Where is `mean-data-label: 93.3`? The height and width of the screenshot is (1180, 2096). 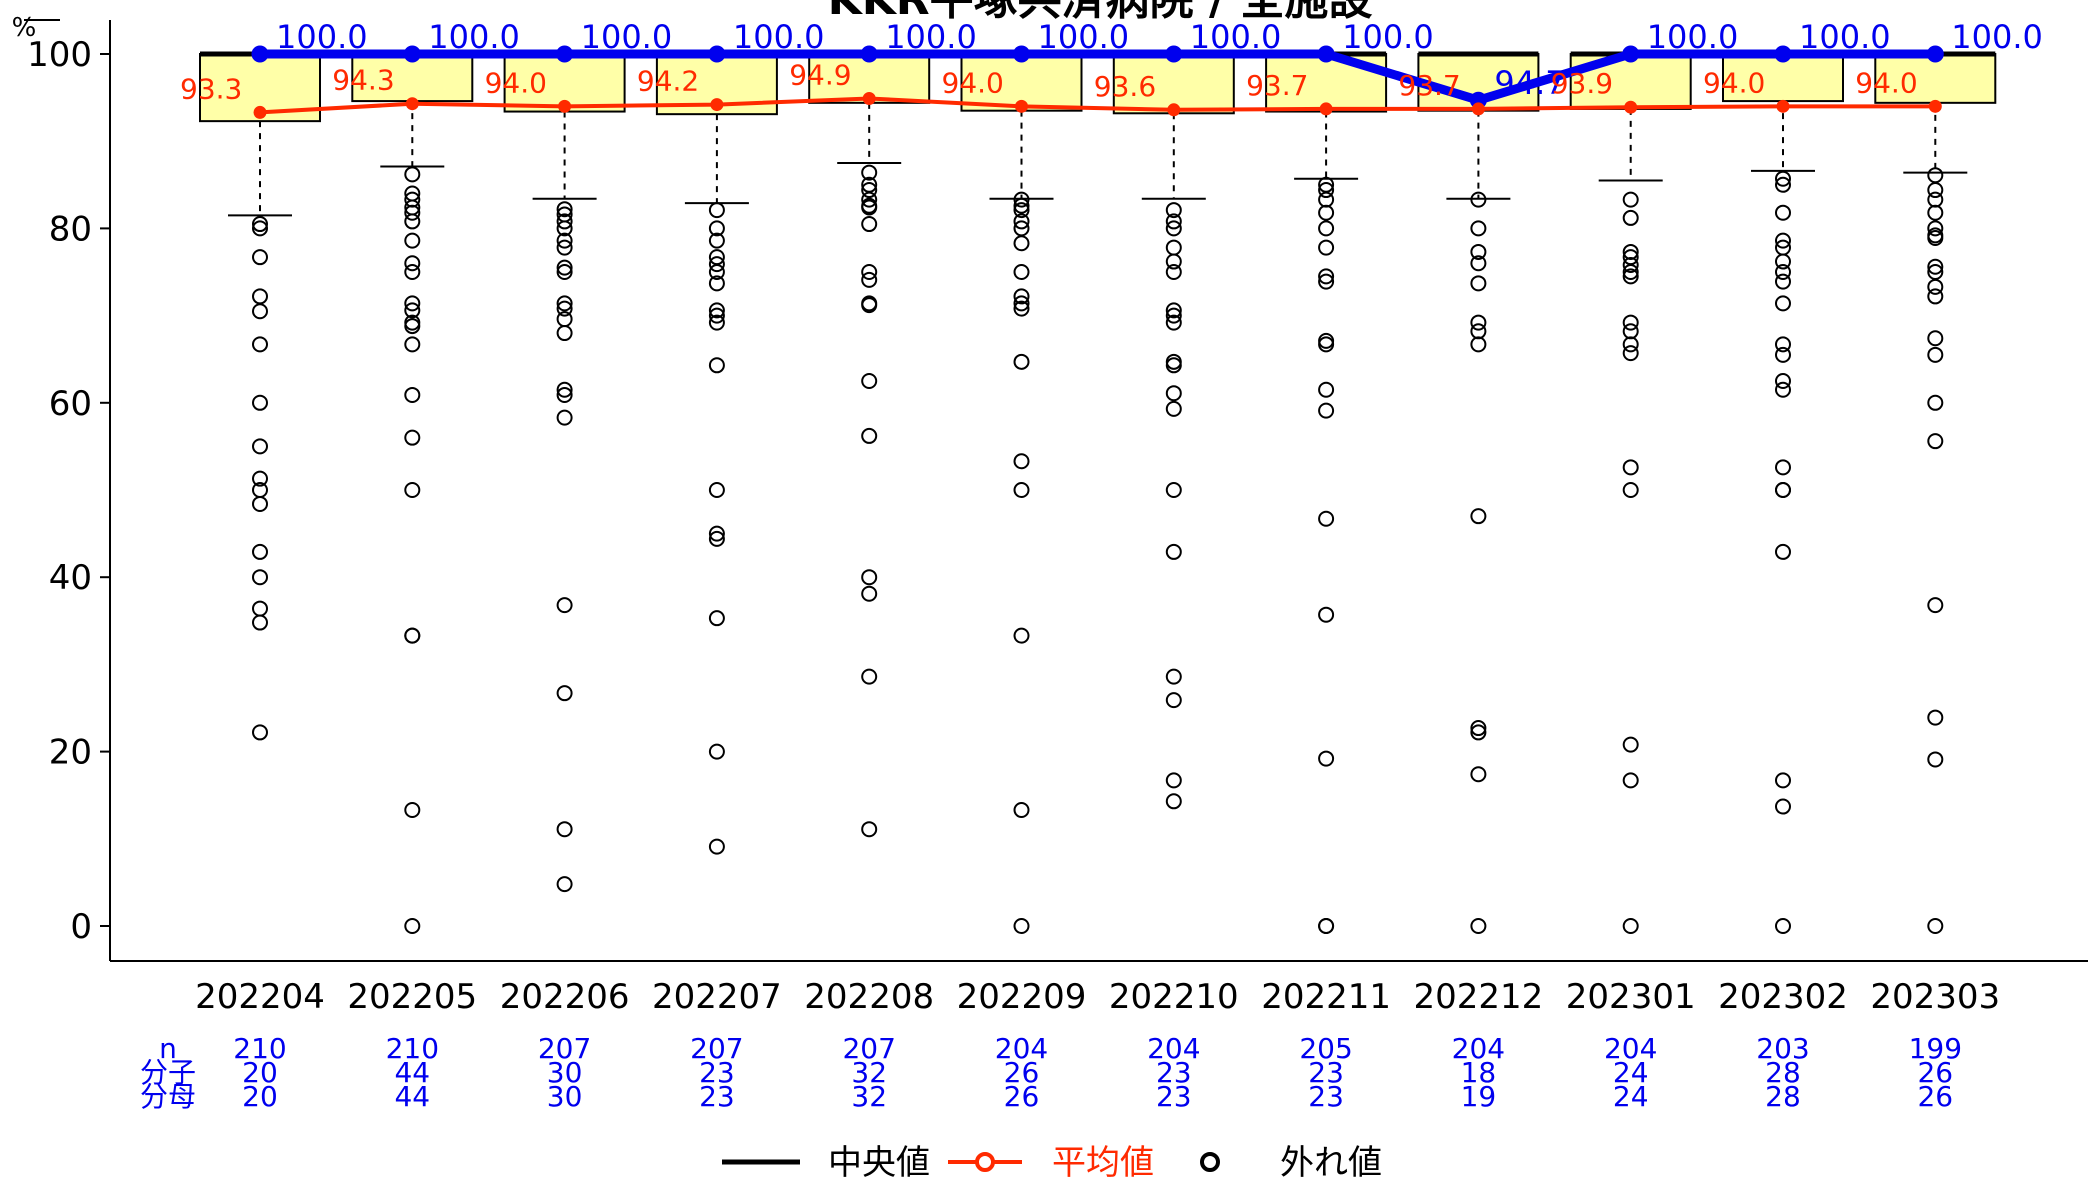 mean-data-label: 93.3 is located at coordinates (211, 88).